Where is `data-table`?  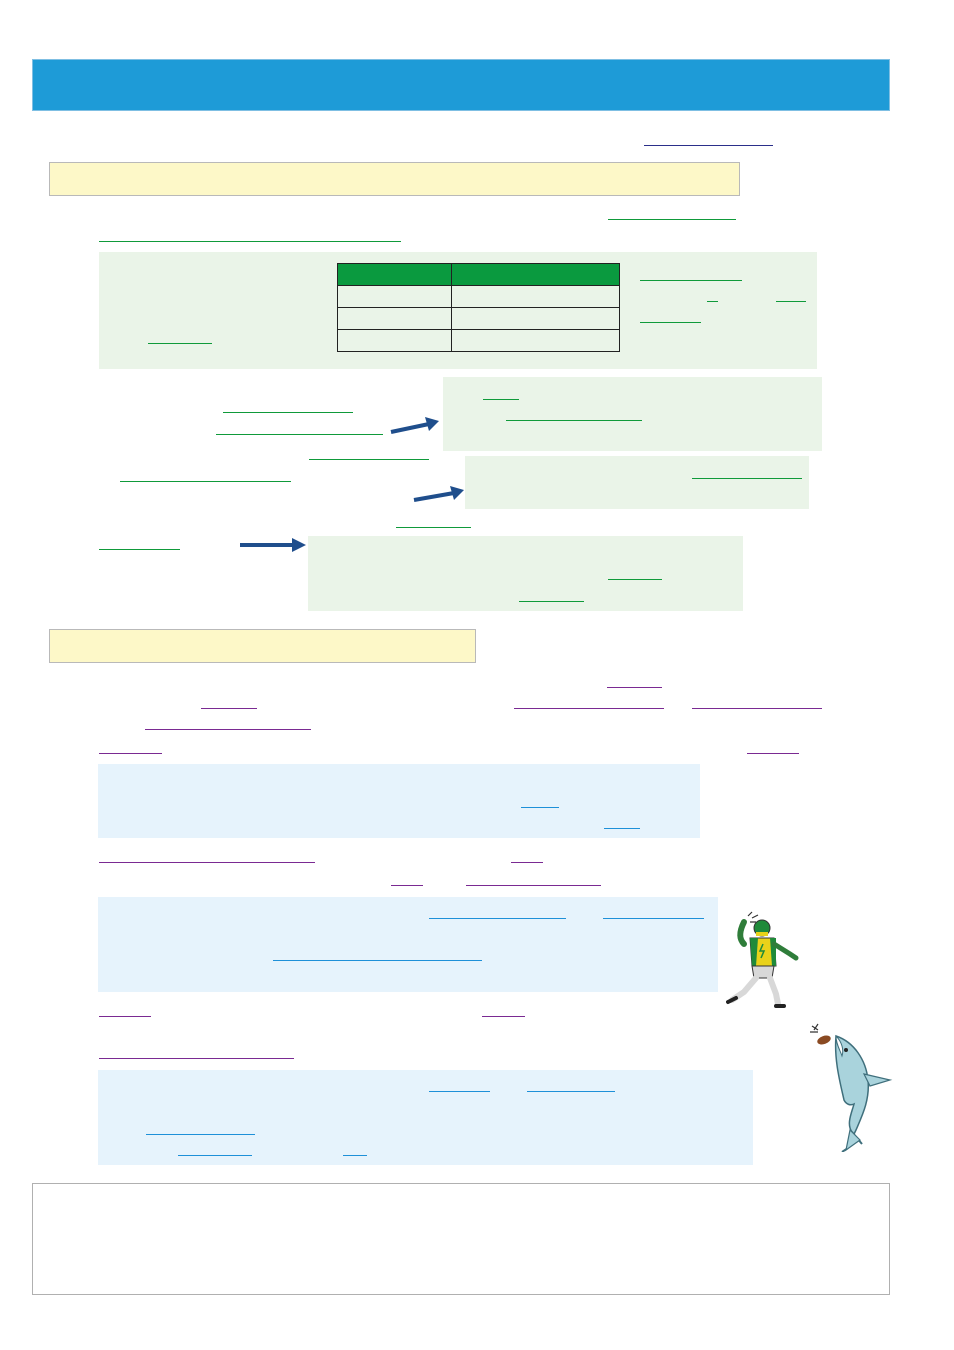
data-table is located at coordinates (478, 307).